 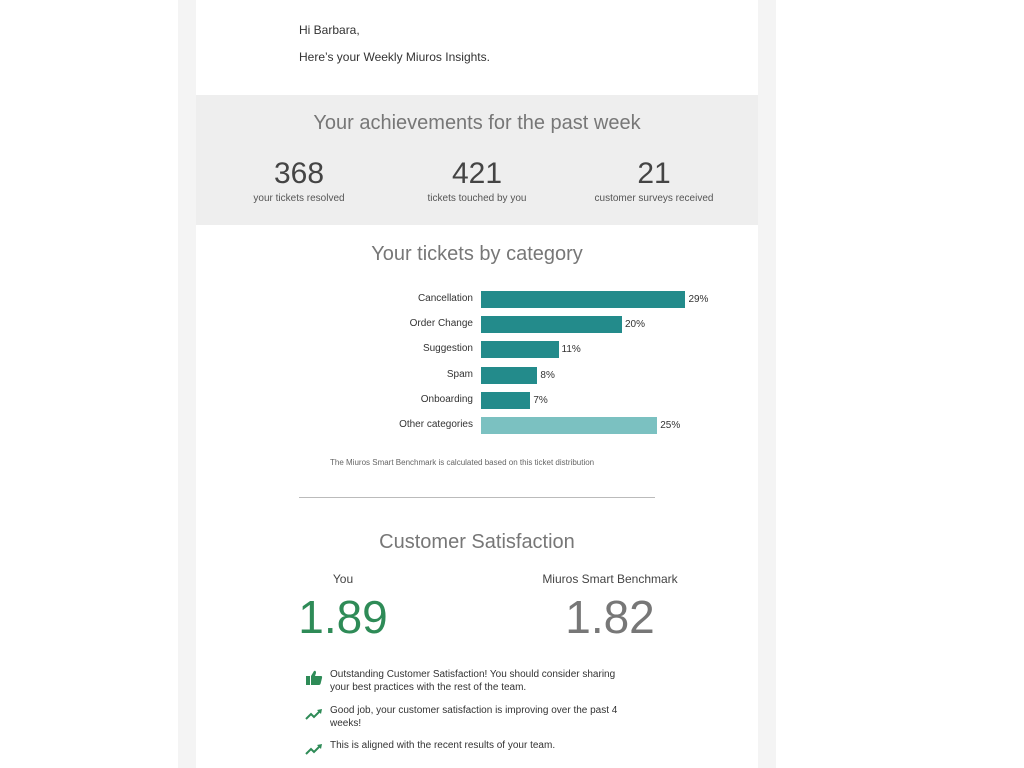 I want to click on stat-tickets-touched: 421 tickets touched by you, so click(x=477, y=179).